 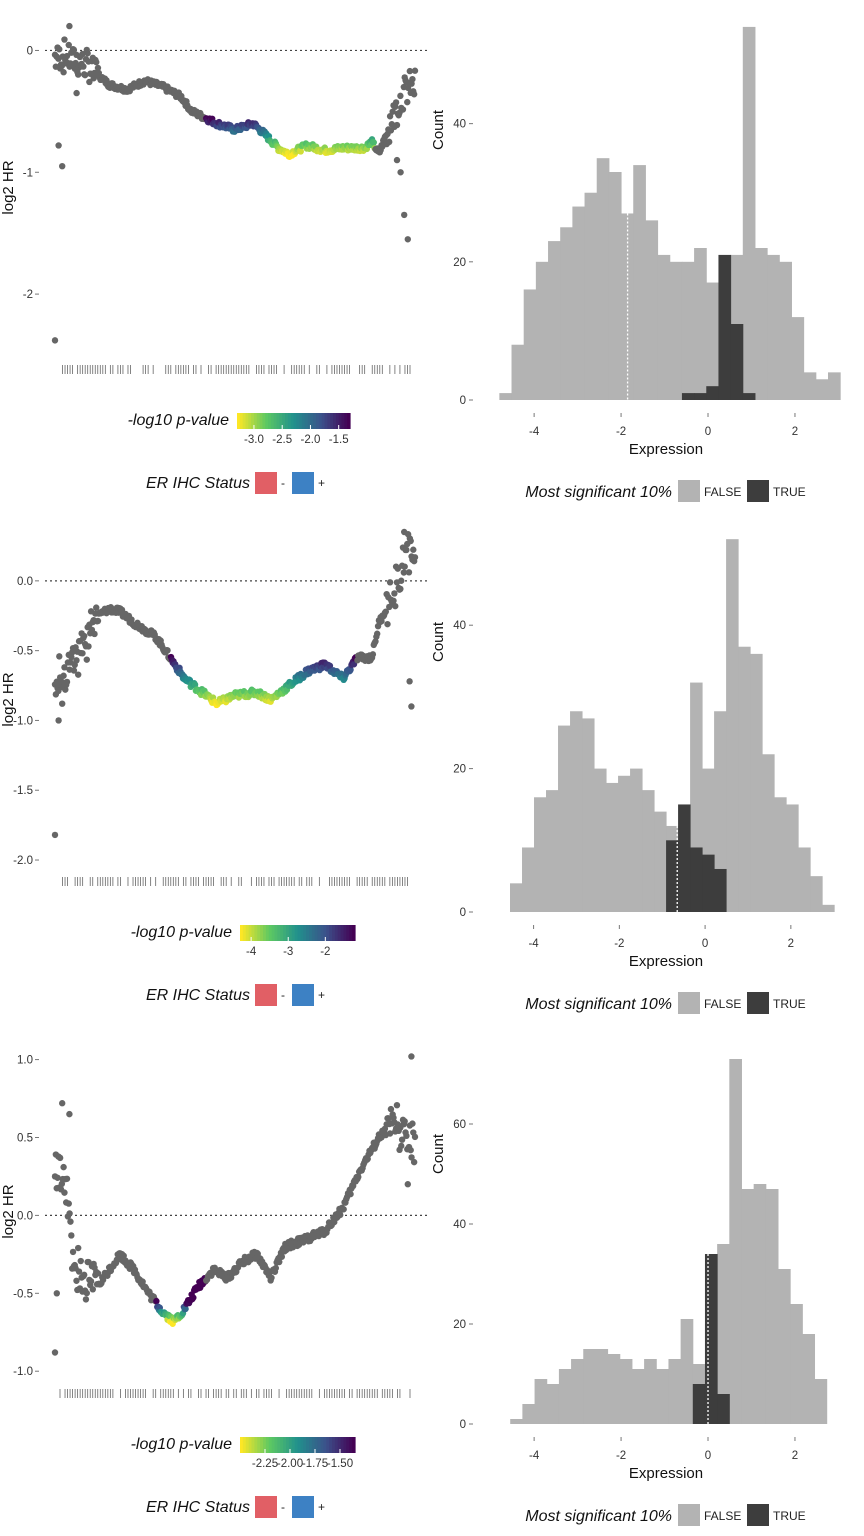 I want to click on colorbar-tick-label: -2.5, so click(x=282, y=440).